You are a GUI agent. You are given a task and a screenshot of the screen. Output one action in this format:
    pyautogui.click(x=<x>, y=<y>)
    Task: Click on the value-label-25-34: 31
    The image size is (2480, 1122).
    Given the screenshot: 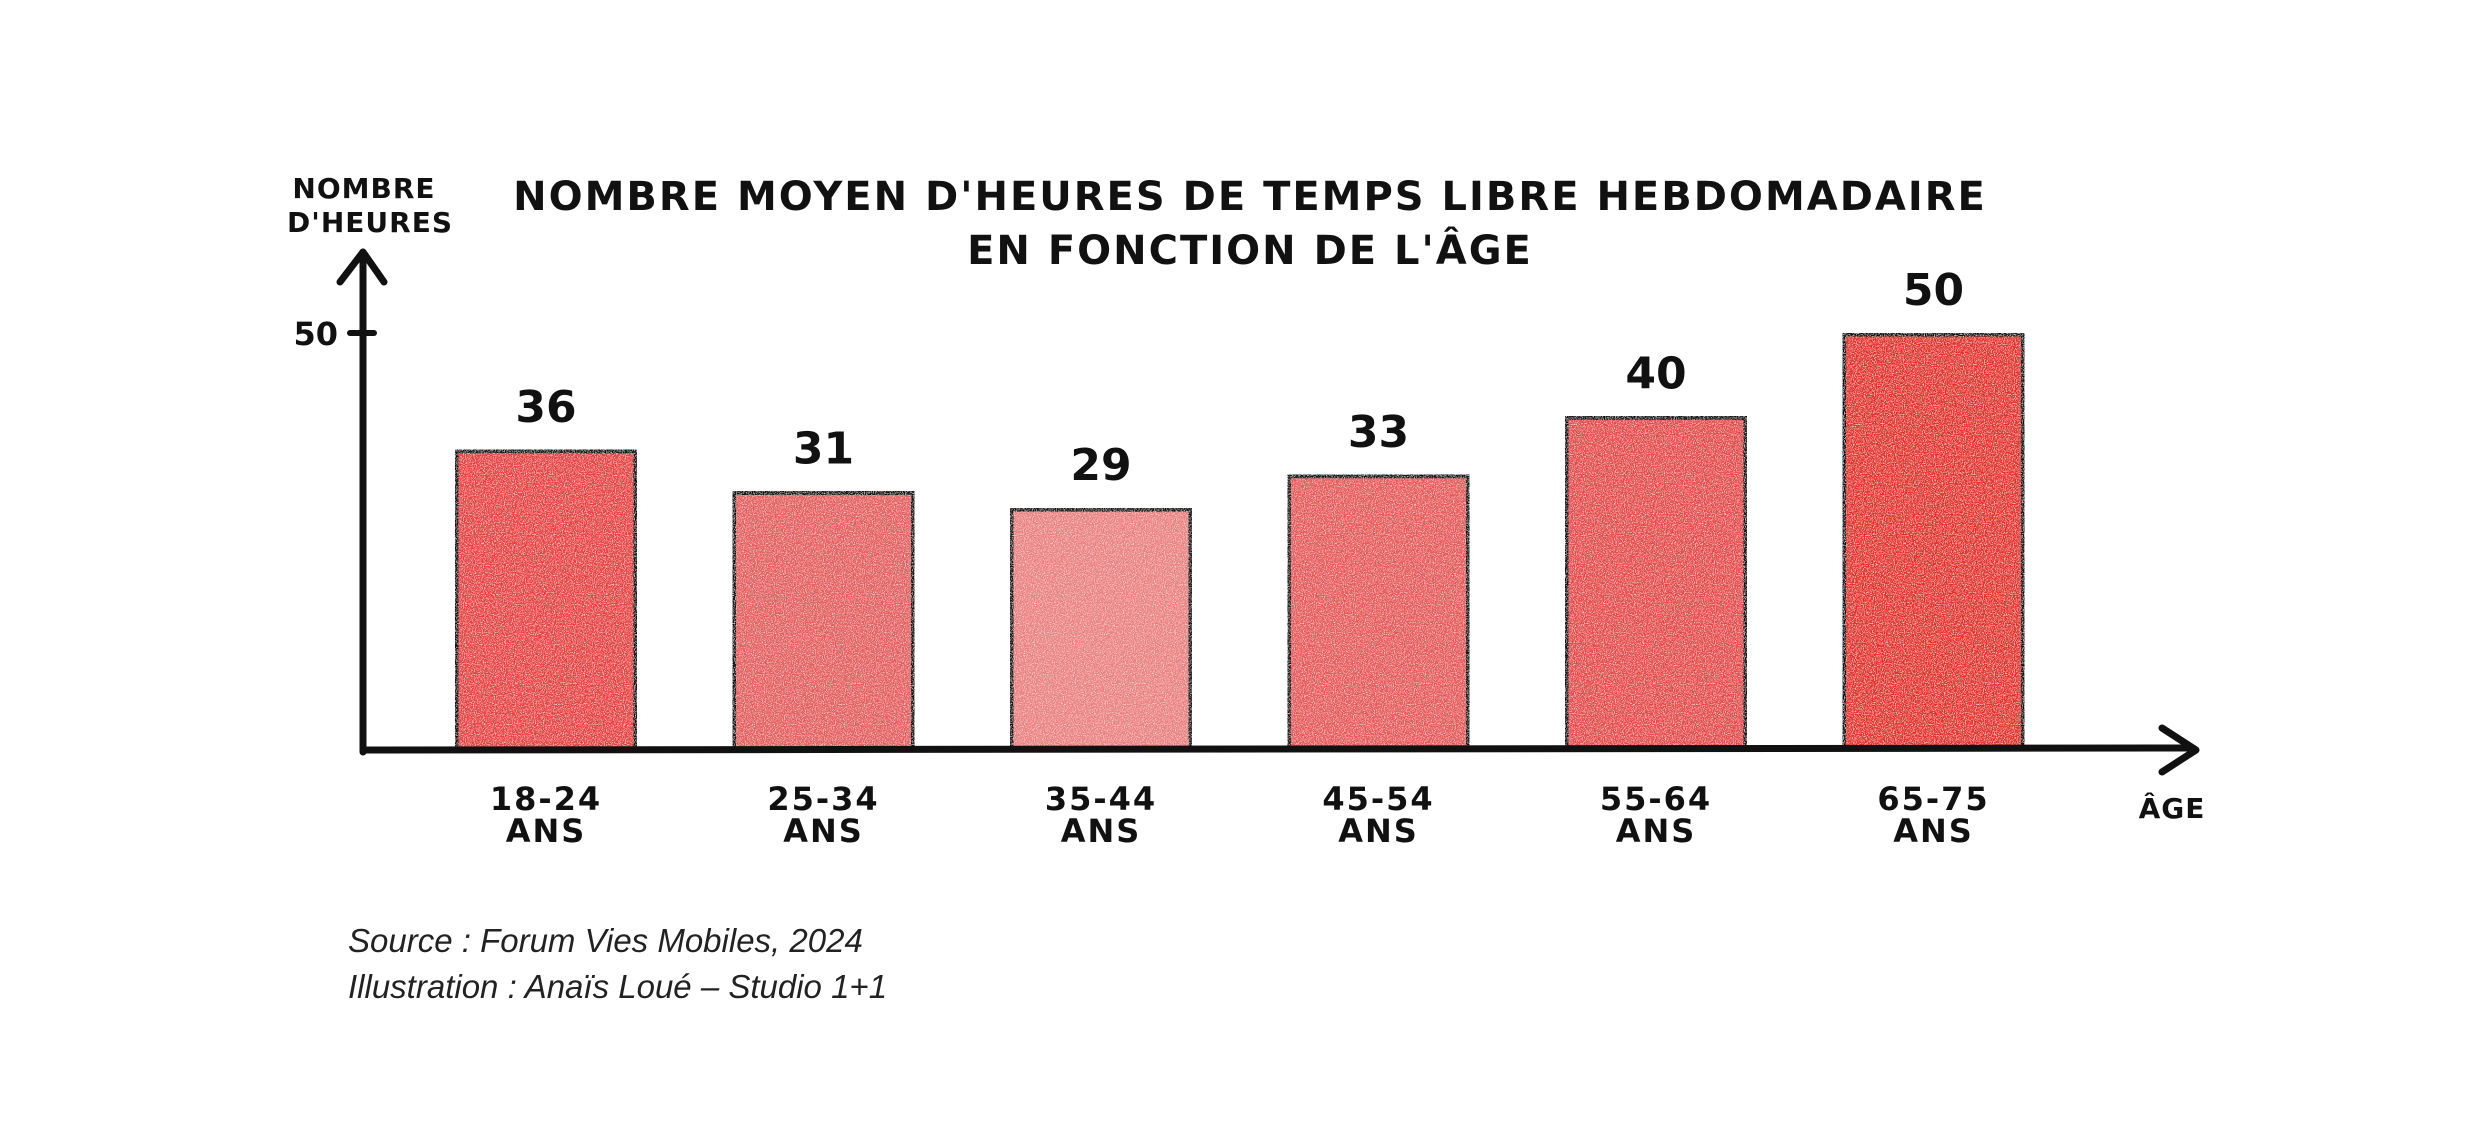 What is the action you would take?
    pyautogui.click(x=823, y=448)
    